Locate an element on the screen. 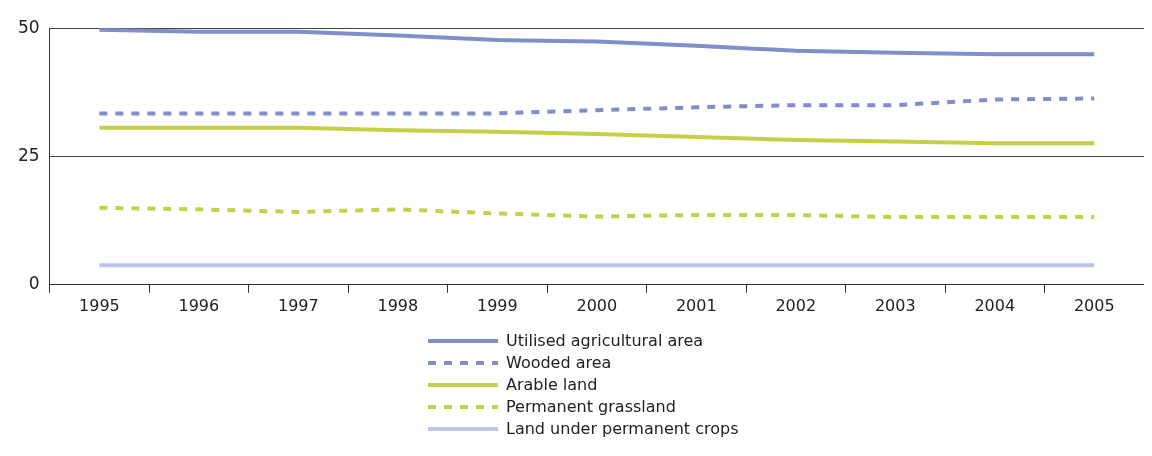 The width and height of the screenshot is (1152, 456). x-tick-label: 1999 is located at coordinates (497, 305).